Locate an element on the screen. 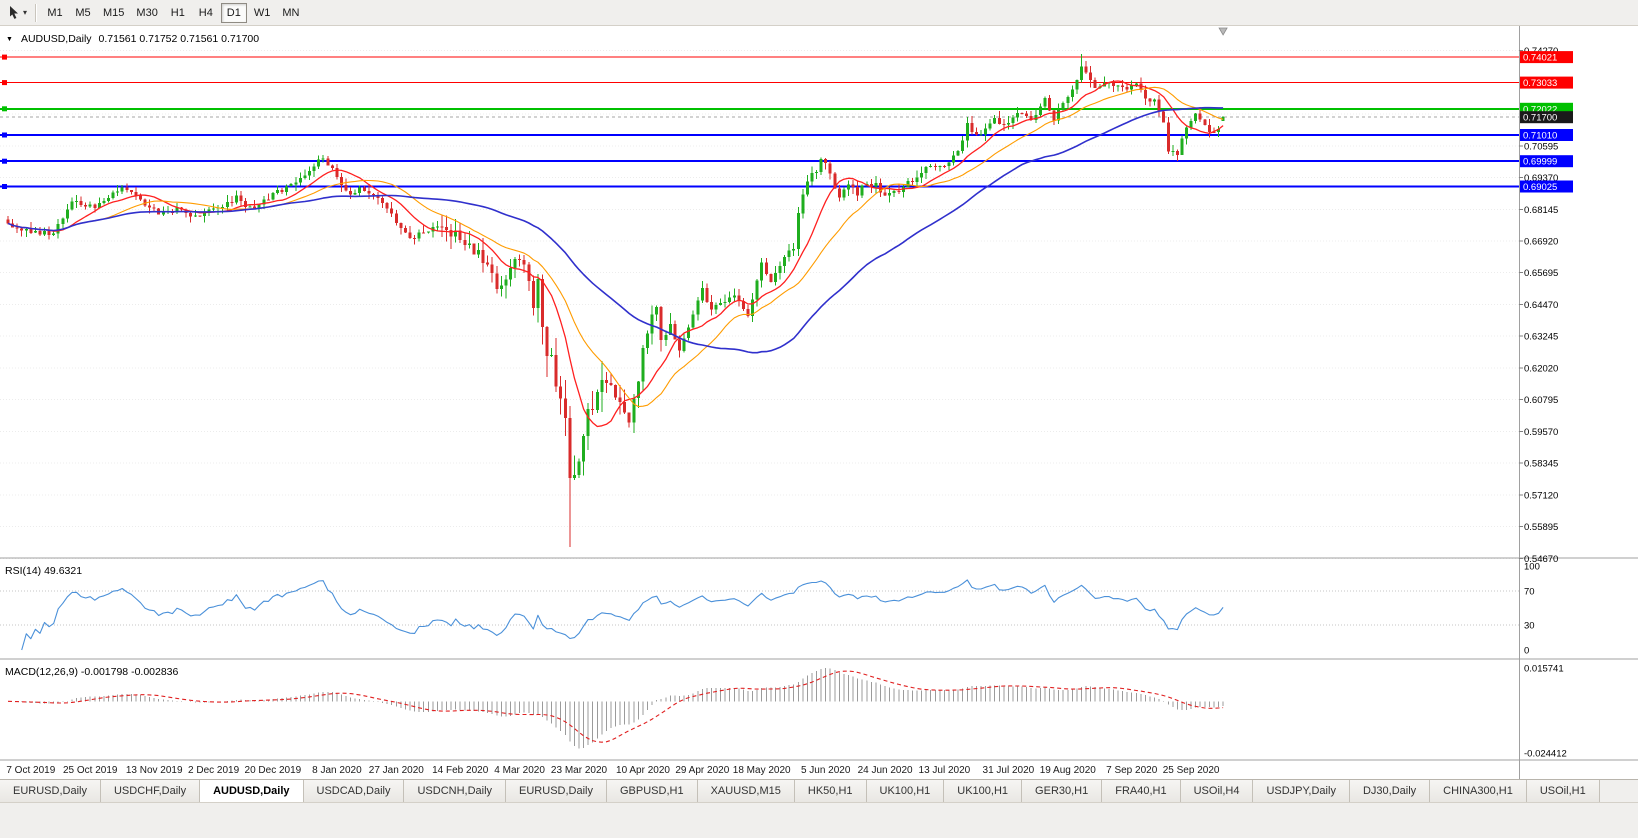  tab-usdjpy-daily: USDJPY,Daily is located at coordinates (1301, 791).